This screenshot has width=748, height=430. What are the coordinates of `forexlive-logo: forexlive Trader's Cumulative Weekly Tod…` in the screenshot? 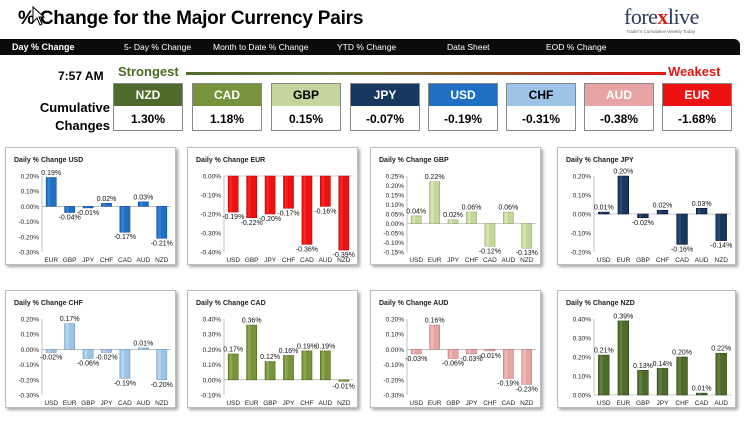 It's located at (682, 21).